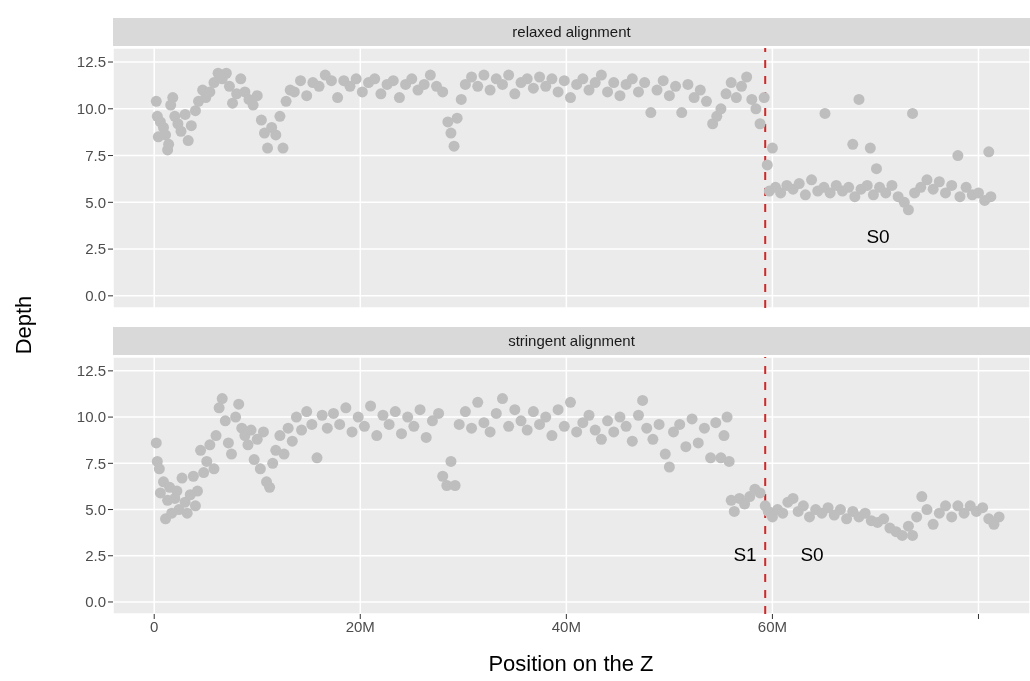 This screenshot has width=1030, height=681. What do you see at coordinates (571, 341) in the screenshot?
I see `chart-title: stringent alignment` at bounding box center [571, 341].